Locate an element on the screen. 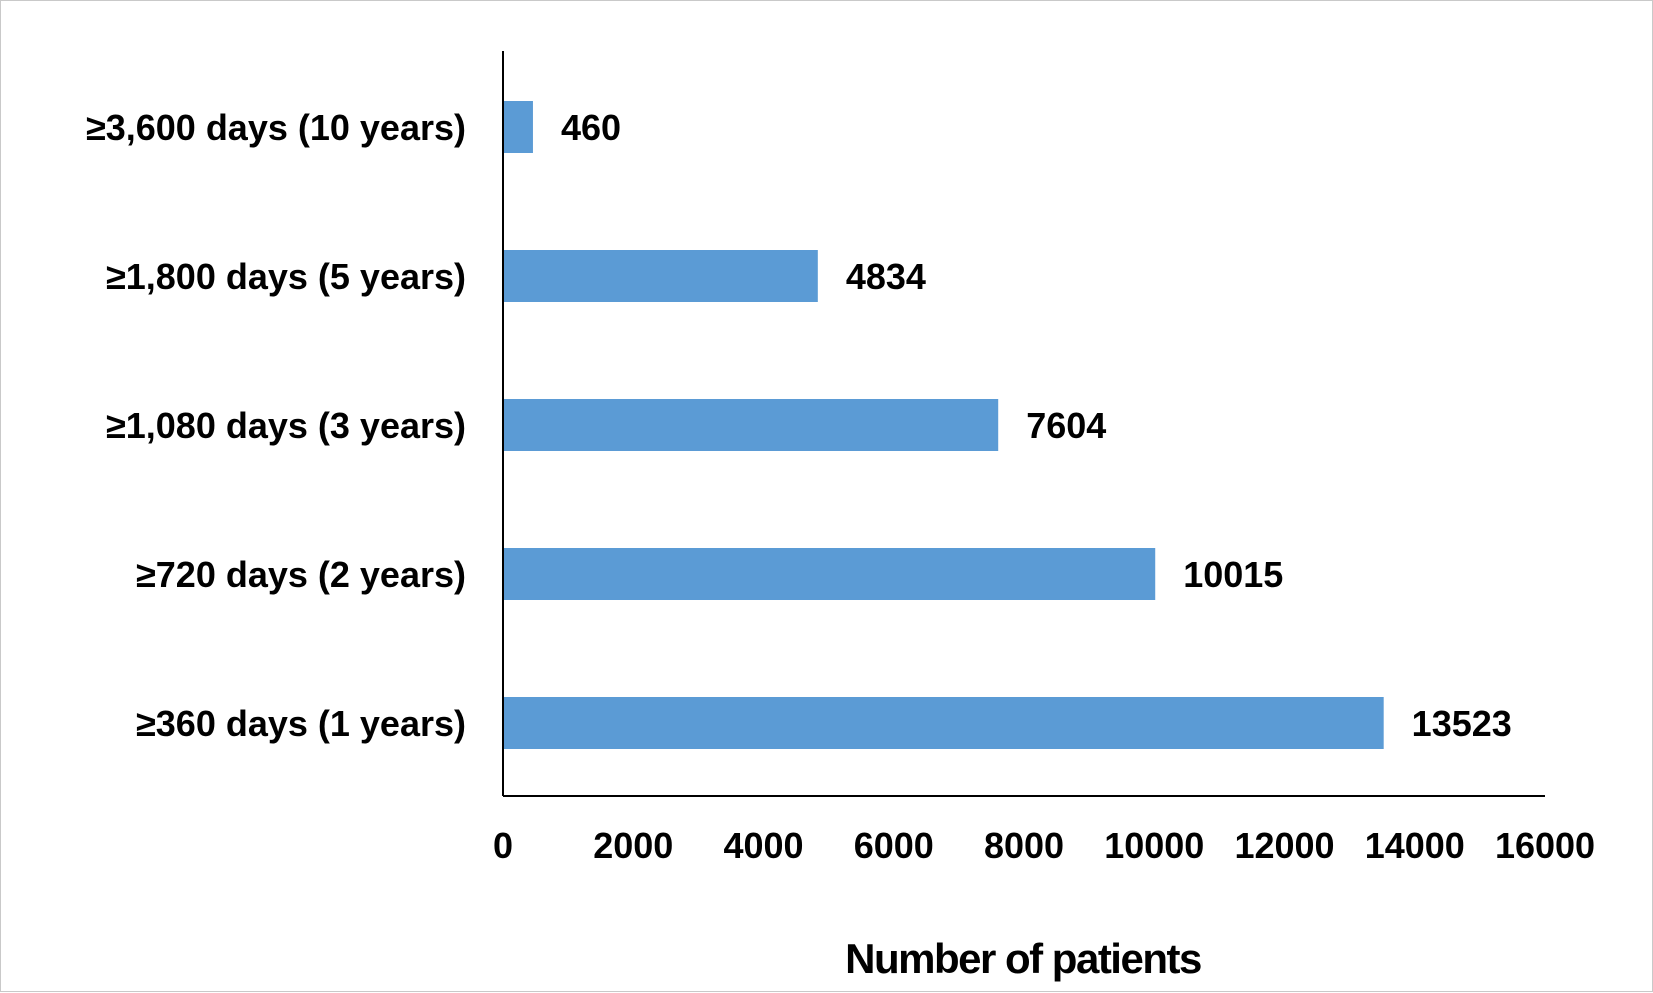  x-tick-labels: 0 2000 4000 6000 8000 10000 12000 14000 16000 is located at coordinates (1044, 845).